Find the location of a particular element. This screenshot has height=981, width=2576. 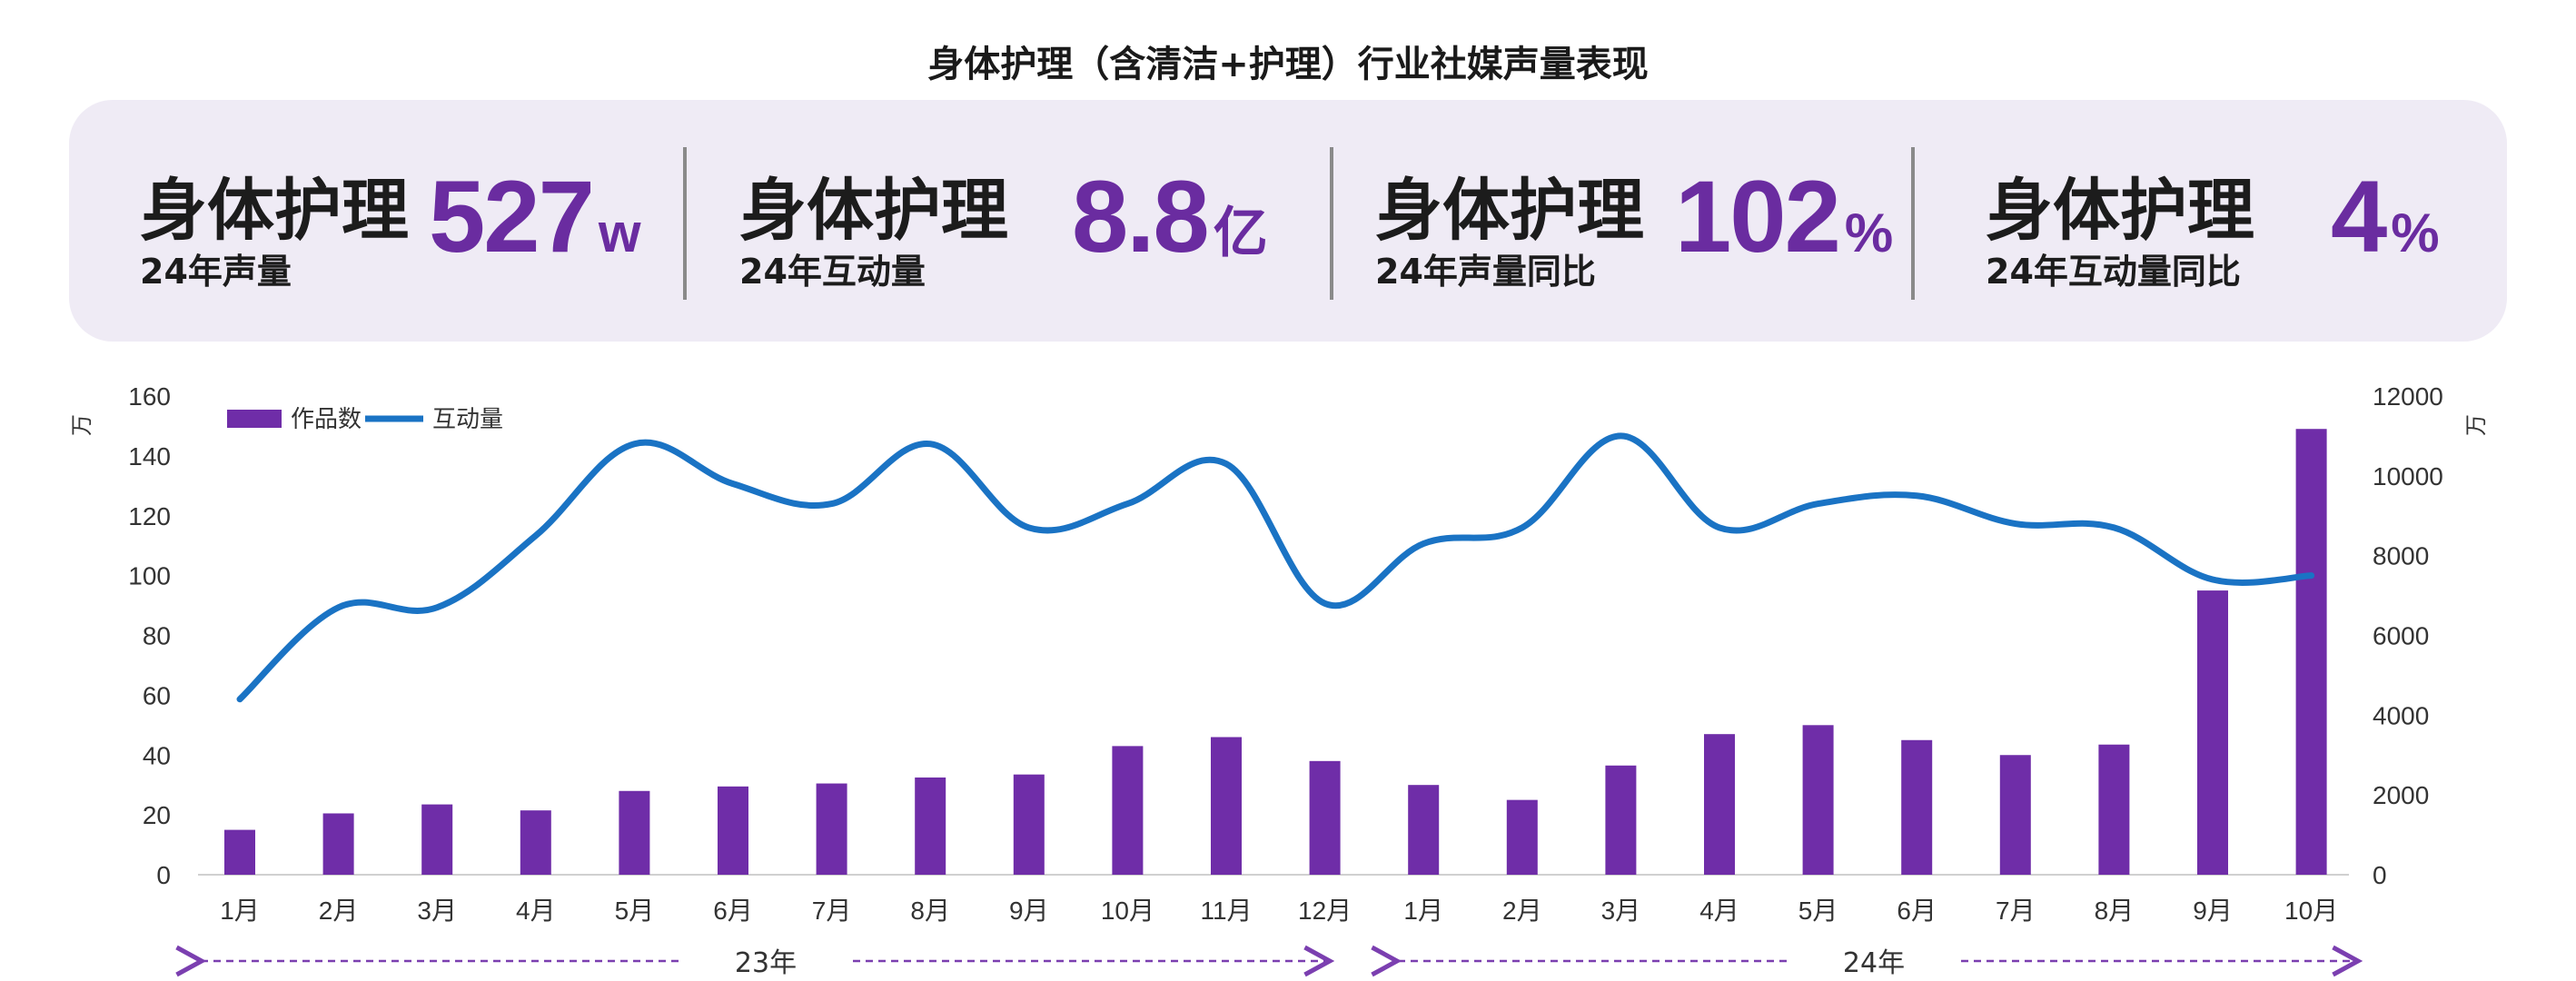

kpi-number: 4 is located at coordinates (2359, 216).